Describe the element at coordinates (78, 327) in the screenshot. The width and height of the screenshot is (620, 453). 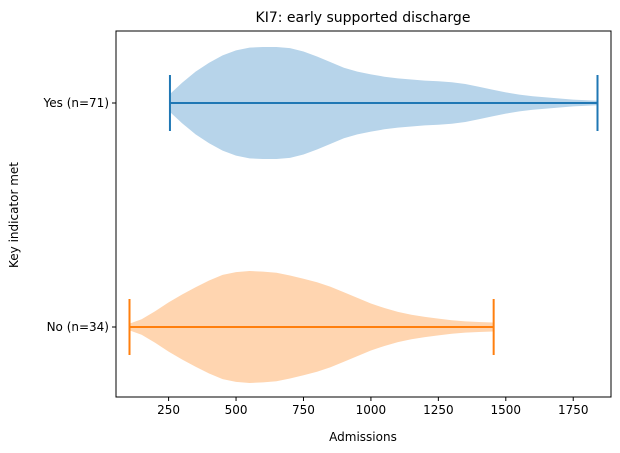
I see `y-tick-label: No (n=34)` at that location.